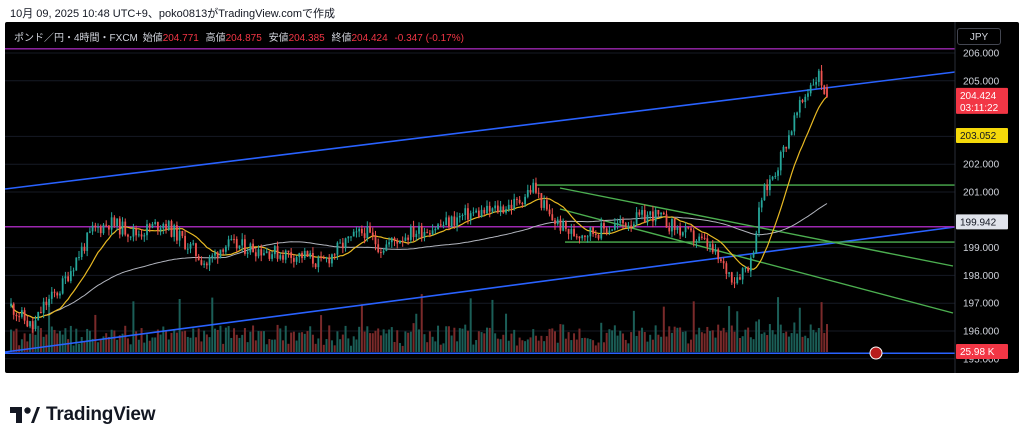 This screenshot has height=441, width=1024. Describe the element at coordinates (978, 136) in the screenshot. I see `fast-ma-tag-text: 203.052` at that location.